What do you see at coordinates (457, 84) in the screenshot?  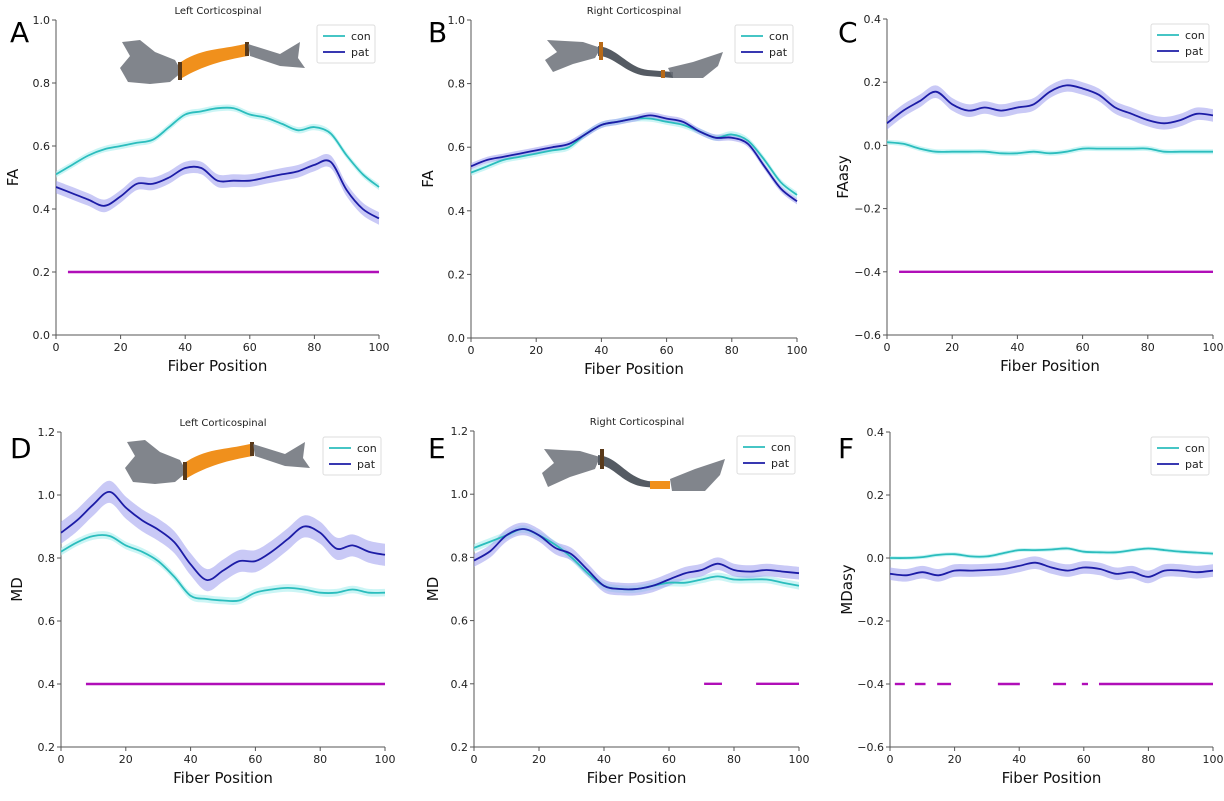 I see `y-tick-label: 0.8` at bounding box center [457, 84].